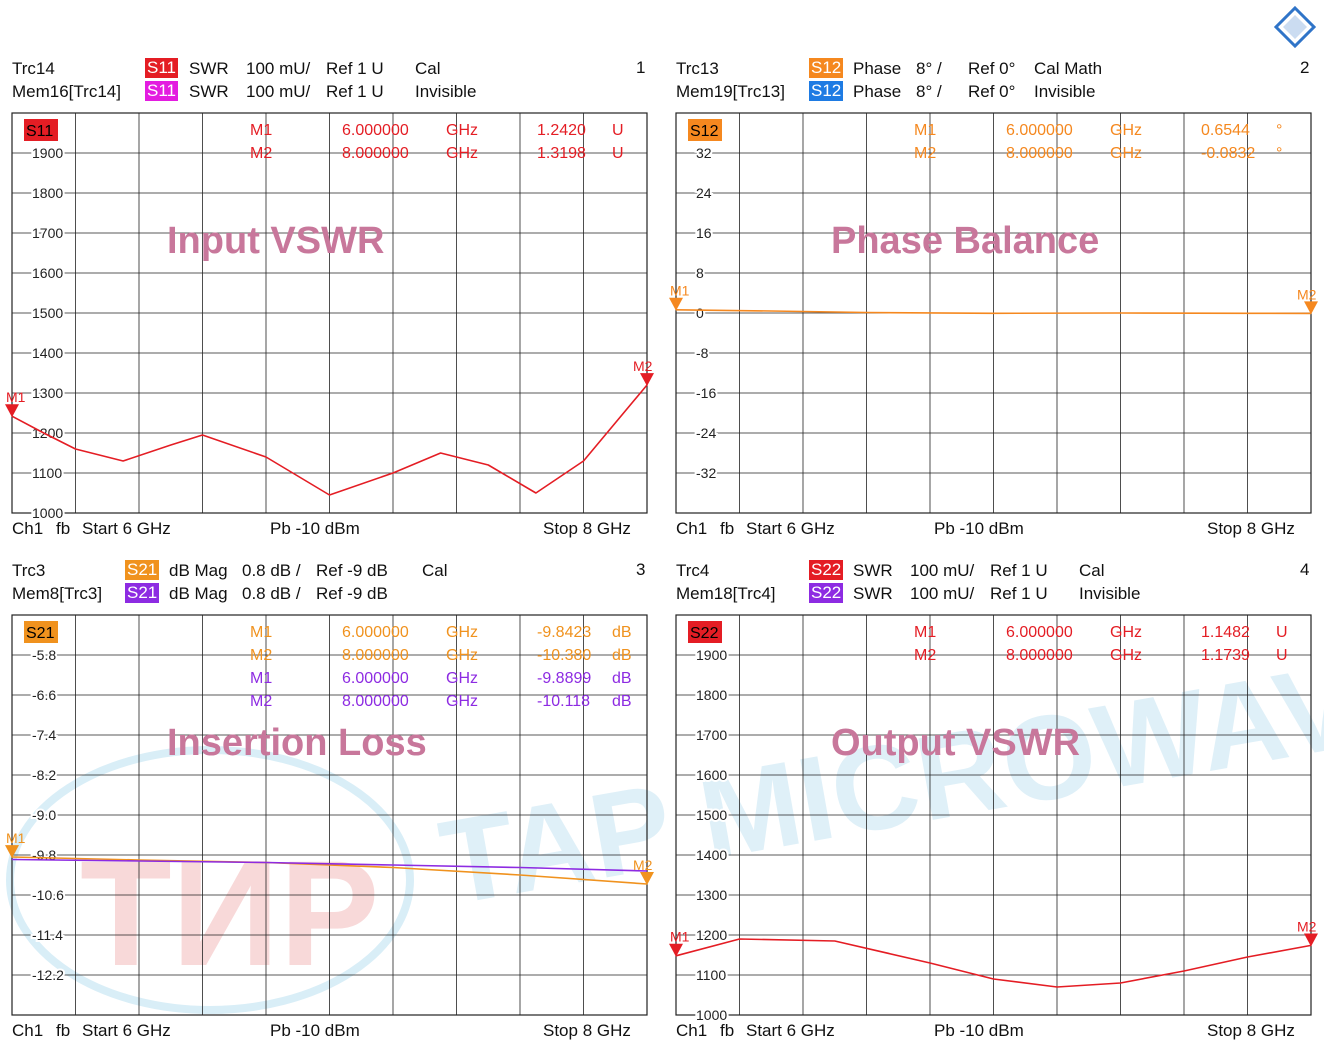 Image resolution: width=1324 pixels, height=1060 pixels. I want to click on footer-channel: Ch1, so click(28, 1030).